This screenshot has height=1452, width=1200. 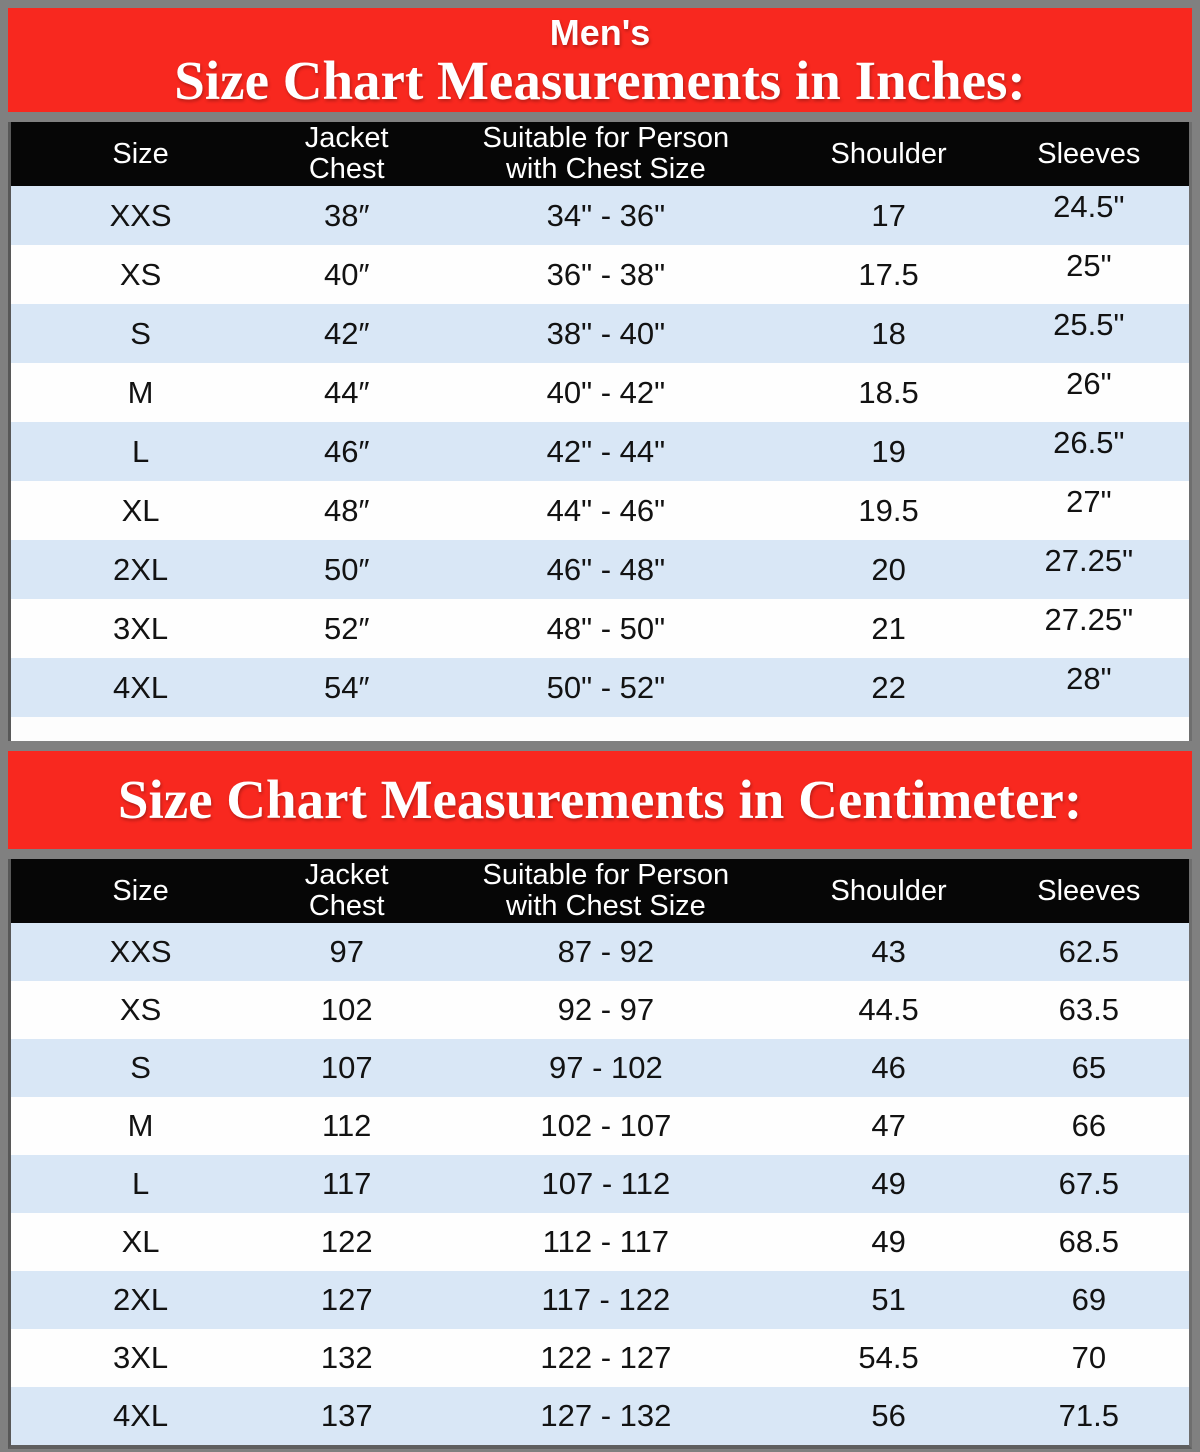 What do you see at coordinates (1089, 383) in the screenshot?
I see `cell-value: 26"` at bounding box center [1089, 383].